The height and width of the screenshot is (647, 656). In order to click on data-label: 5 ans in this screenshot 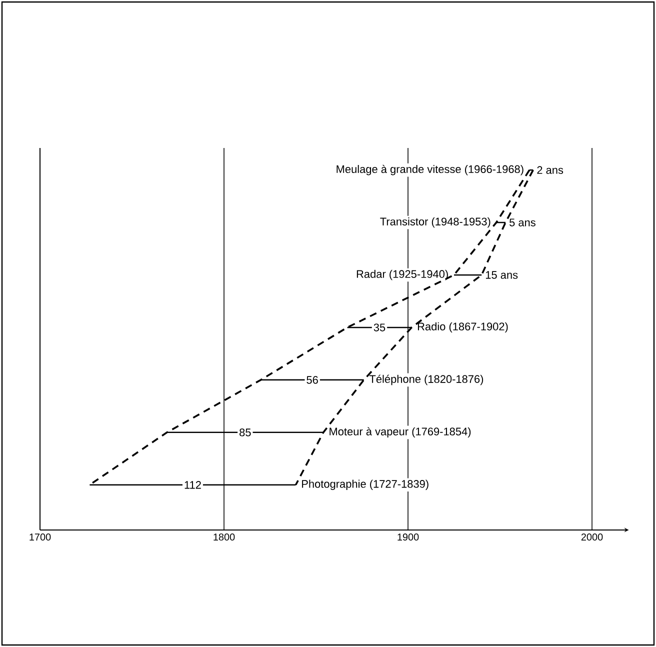, I will do `click(523, 222)`.